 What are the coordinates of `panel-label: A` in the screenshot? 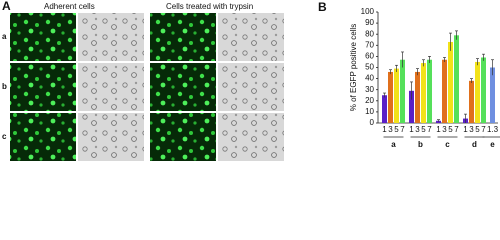 It's located at (6, 6).